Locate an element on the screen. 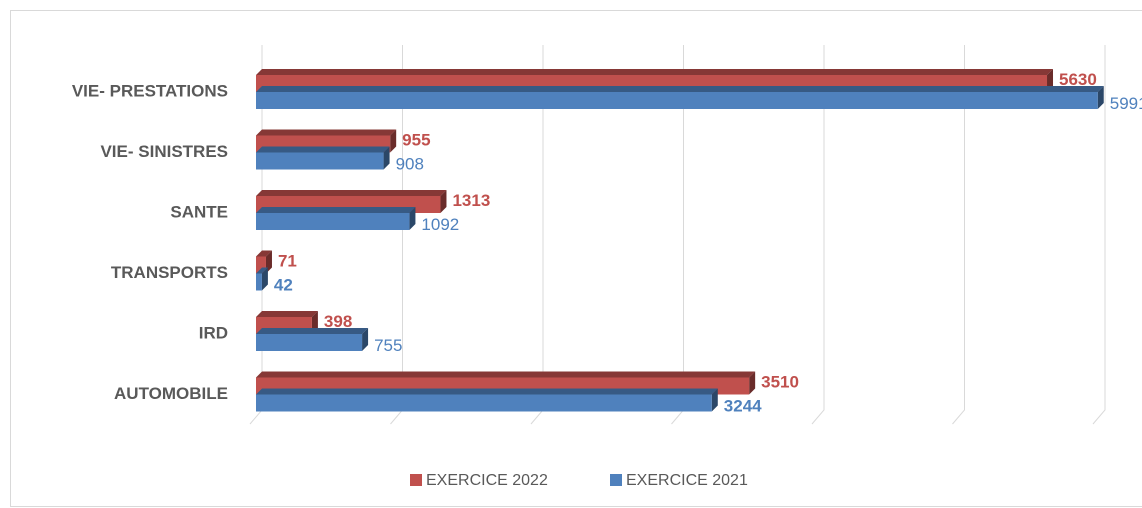 This screenshot has width=1142, height=508. y-tick-label: TRANSPORTS is located at coordinates (169, 272).